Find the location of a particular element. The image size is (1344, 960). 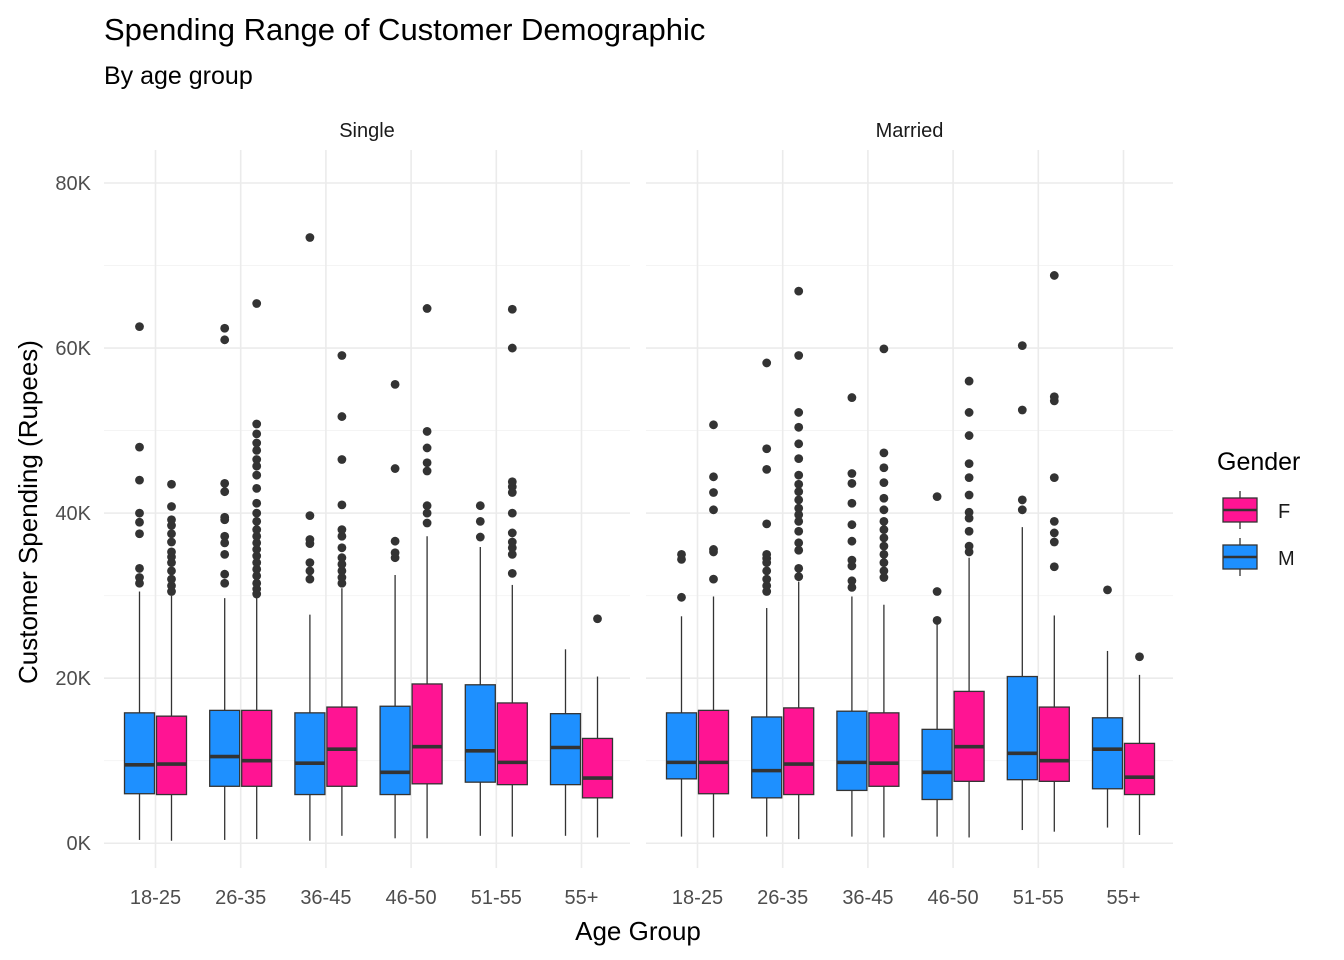

x-tick-label: 26-35 is located at coordinates (240, 898).